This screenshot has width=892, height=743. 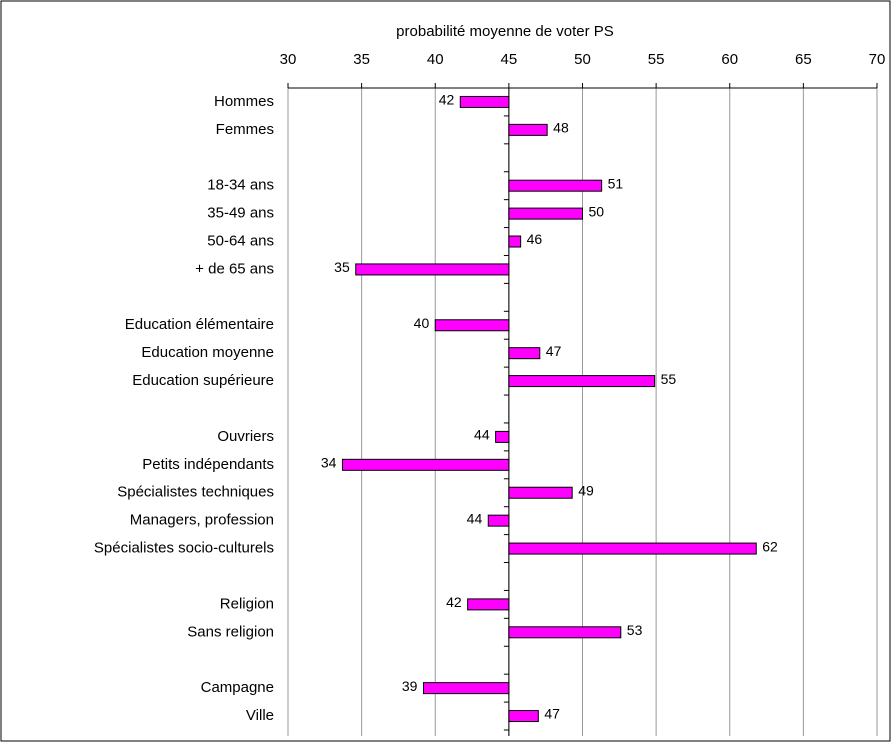 I want to click on x-tick-label: 35, so click(x=361, y=59).